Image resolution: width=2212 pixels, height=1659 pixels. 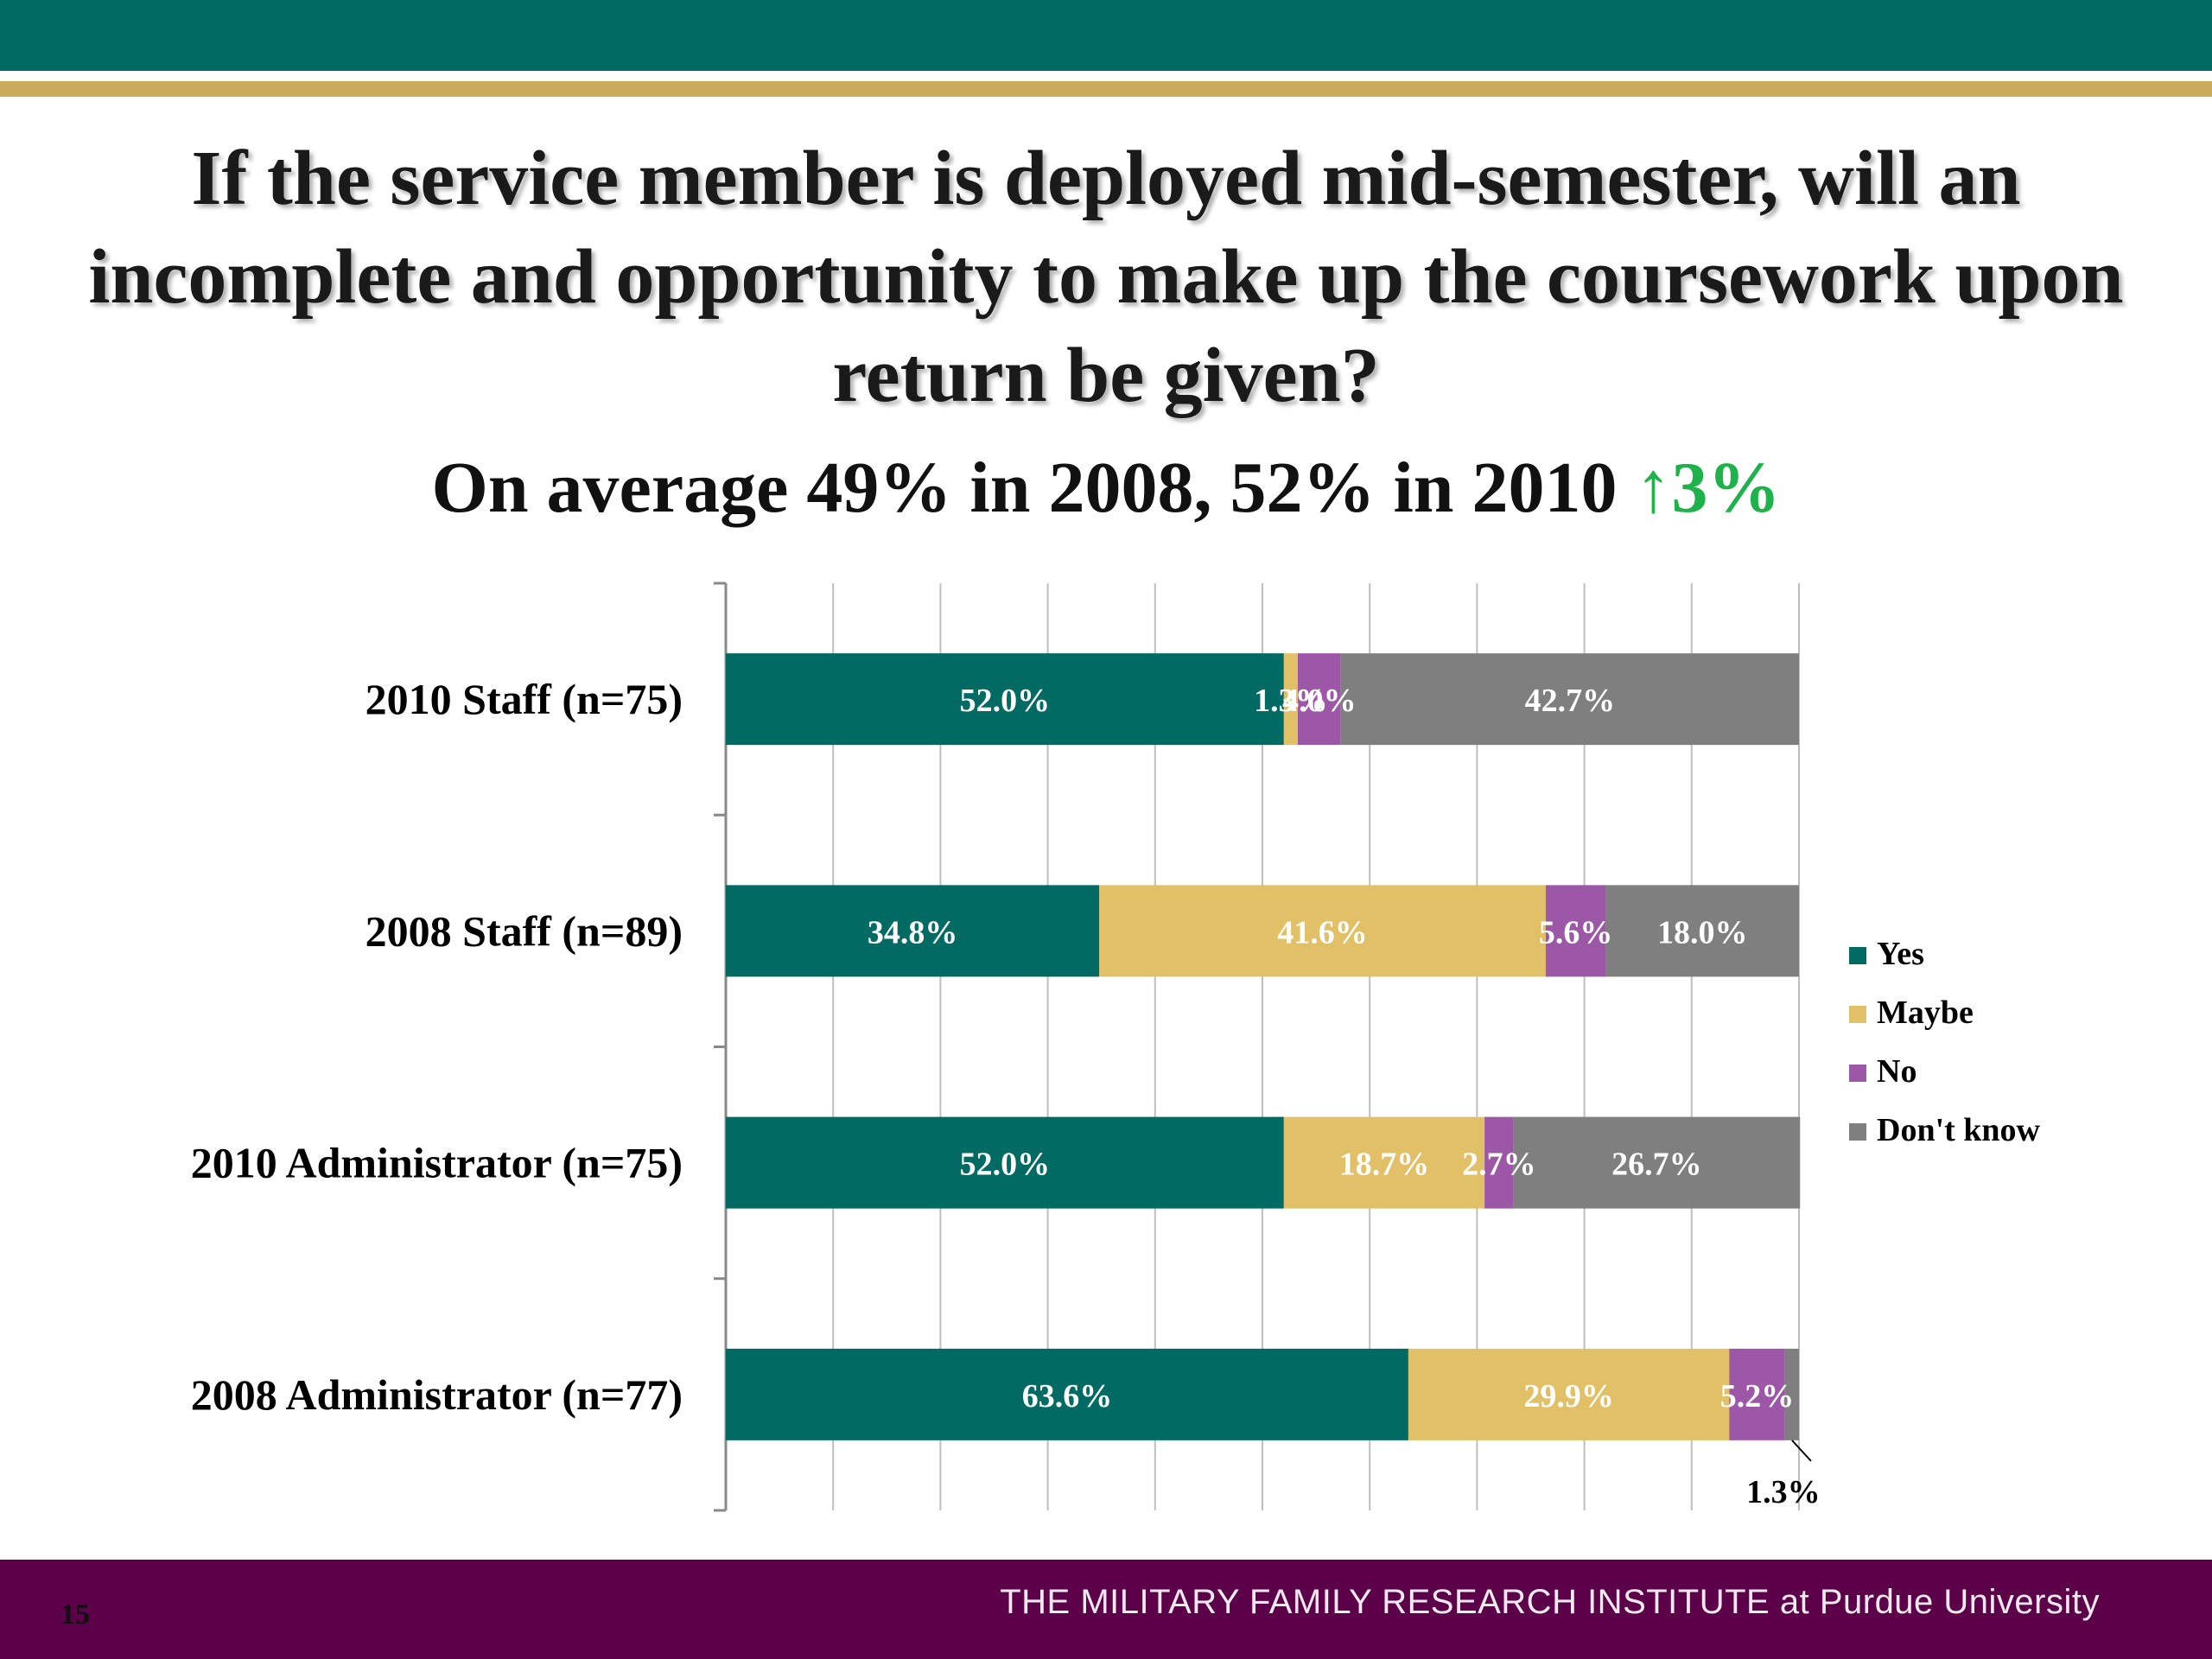 I want to click on legend-label: Yes, so click(x=1900, y=954).